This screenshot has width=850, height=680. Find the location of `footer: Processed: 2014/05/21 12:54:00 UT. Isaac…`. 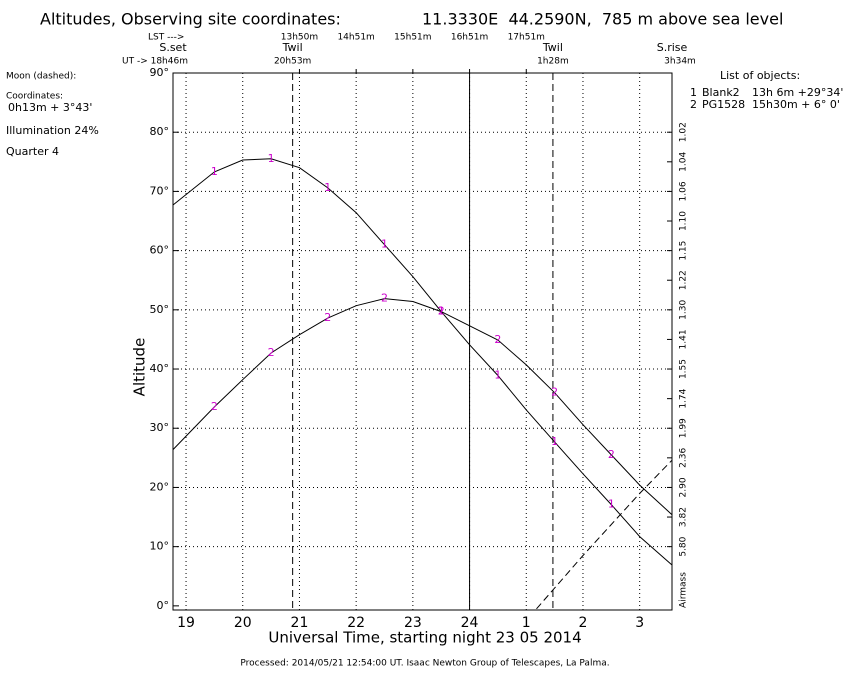

footer: Processed: 2014/05/21 12:54:00 UT. Isaac… is located at coordinates (424, 664).